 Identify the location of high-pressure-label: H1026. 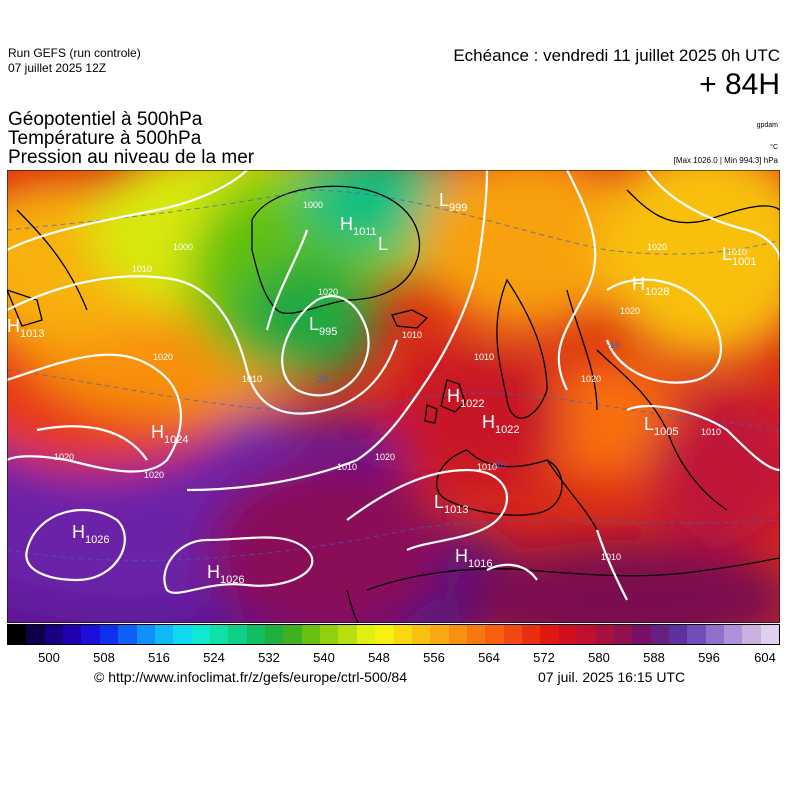
(90, 534).